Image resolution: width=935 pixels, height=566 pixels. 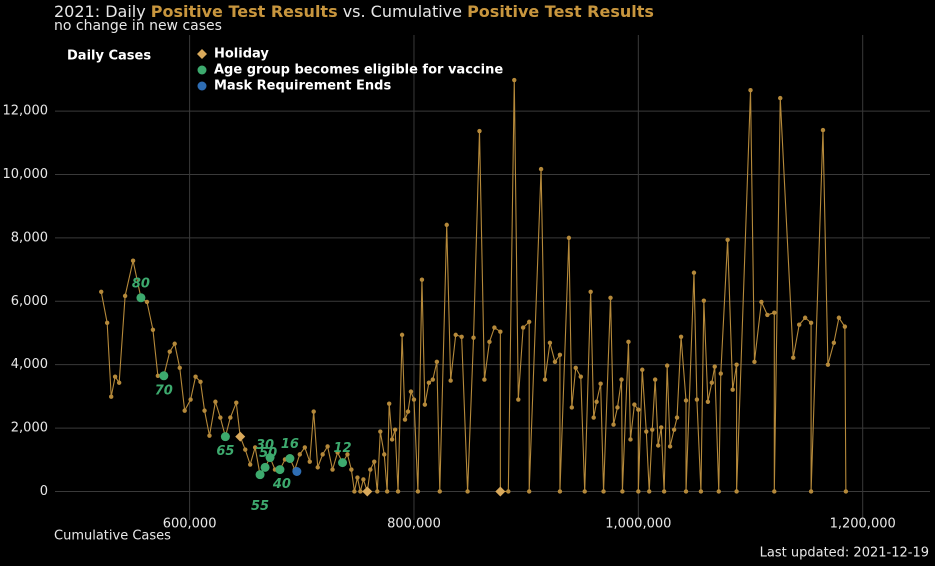 What do you see at coordinates (29, 364) in the screenshot?
I see `y-tick-label: 4,000` at bounding box center [29, 364].